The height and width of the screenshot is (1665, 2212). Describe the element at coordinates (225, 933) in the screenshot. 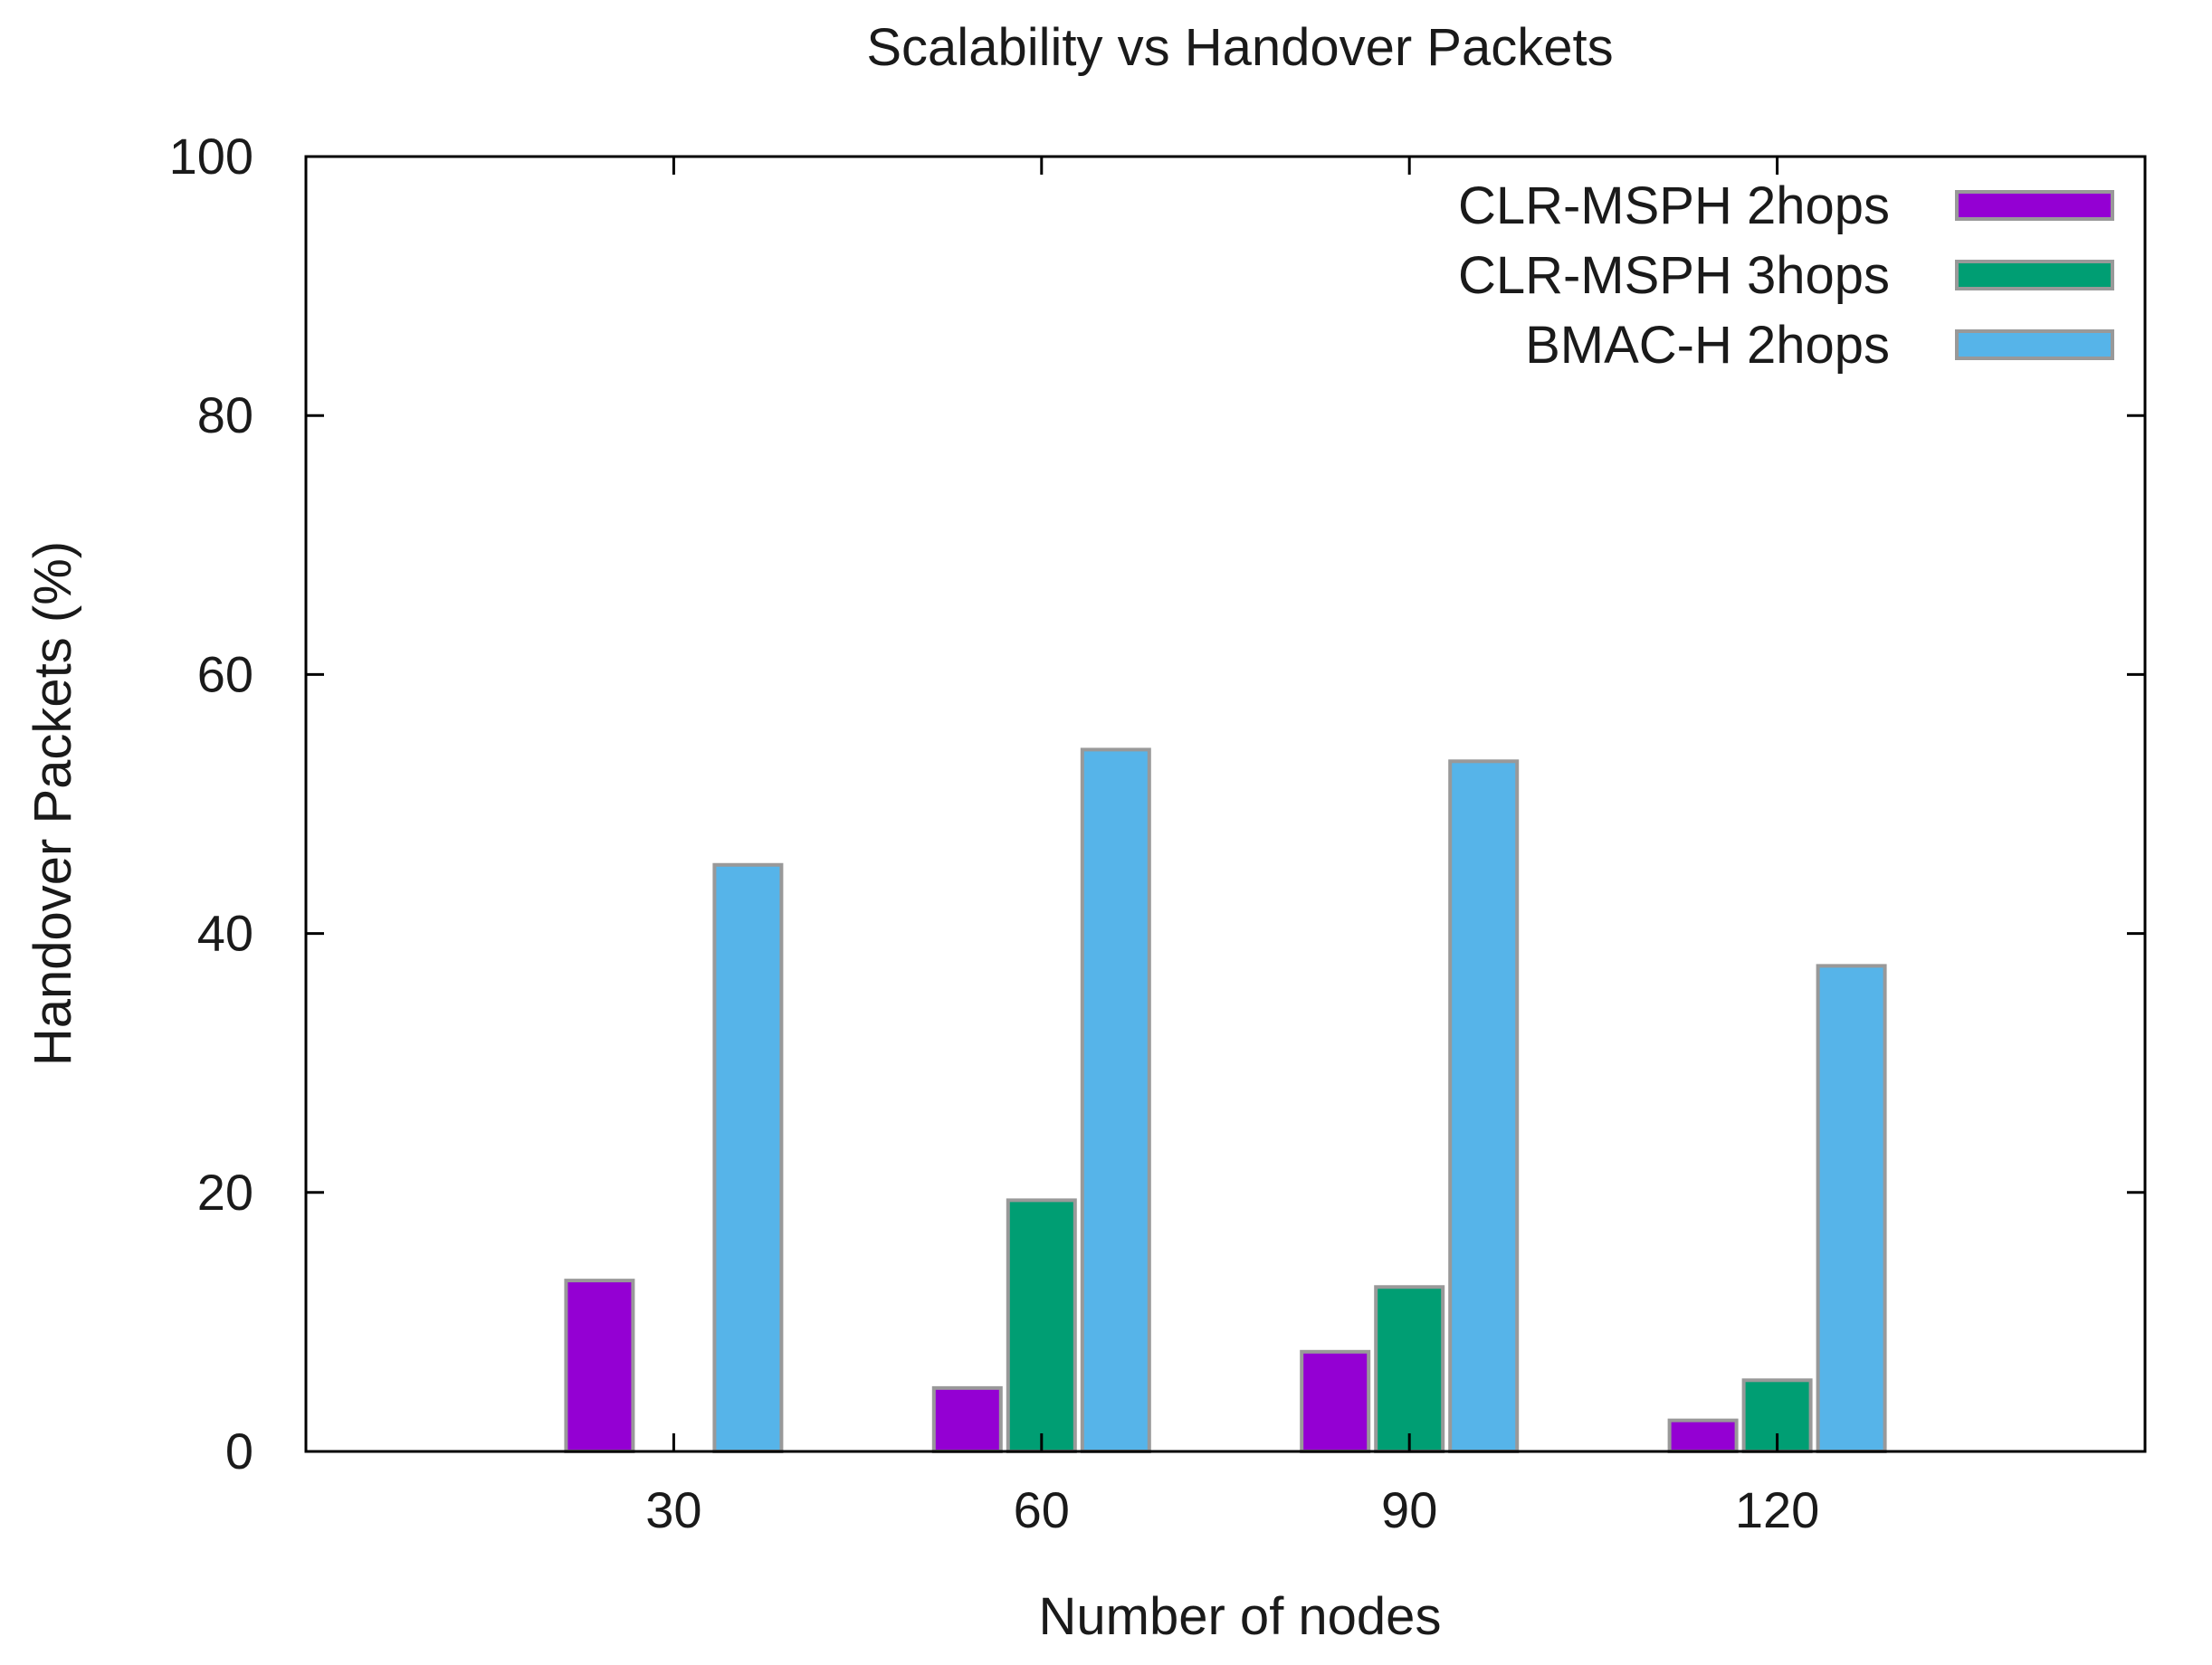

I see `y-tick-label: 40` at that location.